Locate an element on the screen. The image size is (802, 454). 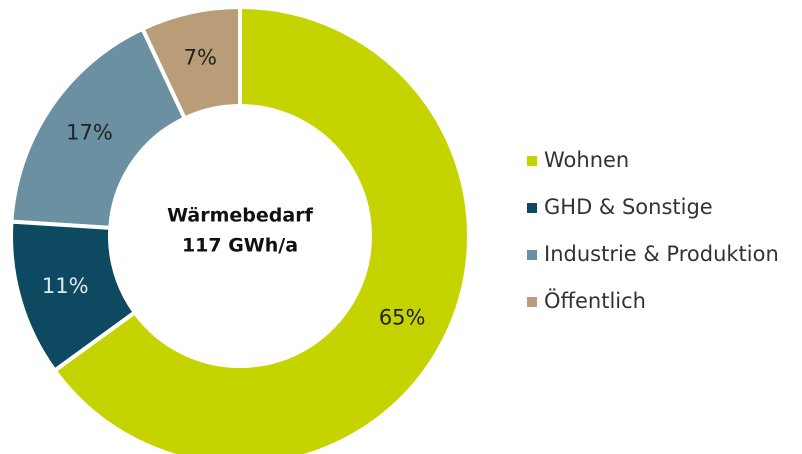
legend-label: Industrie & Produktion is located at coordinates (661, 254).